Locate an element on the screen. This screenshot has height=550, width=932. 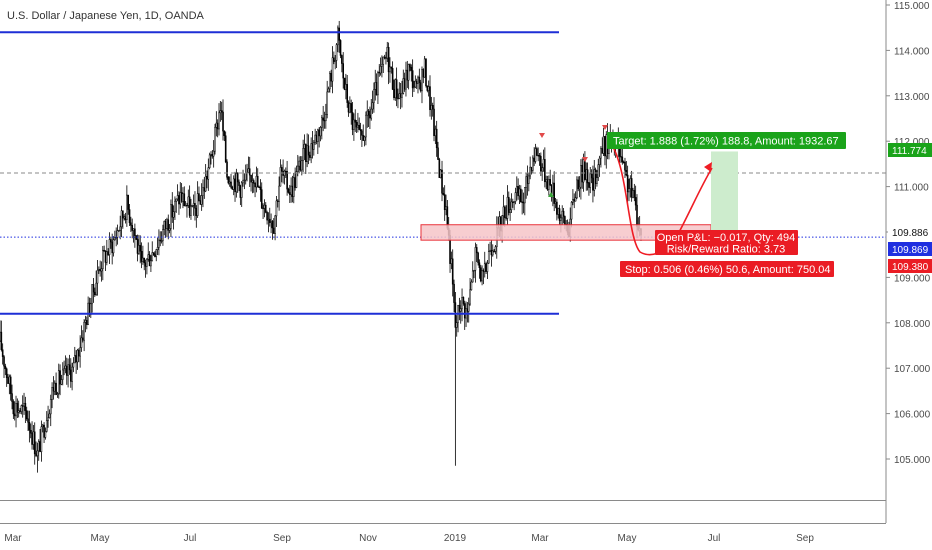
time-axis: Mar May Jul Sep Nov 2019 Mar May Jul Sep is located at coordinates (409, 538).